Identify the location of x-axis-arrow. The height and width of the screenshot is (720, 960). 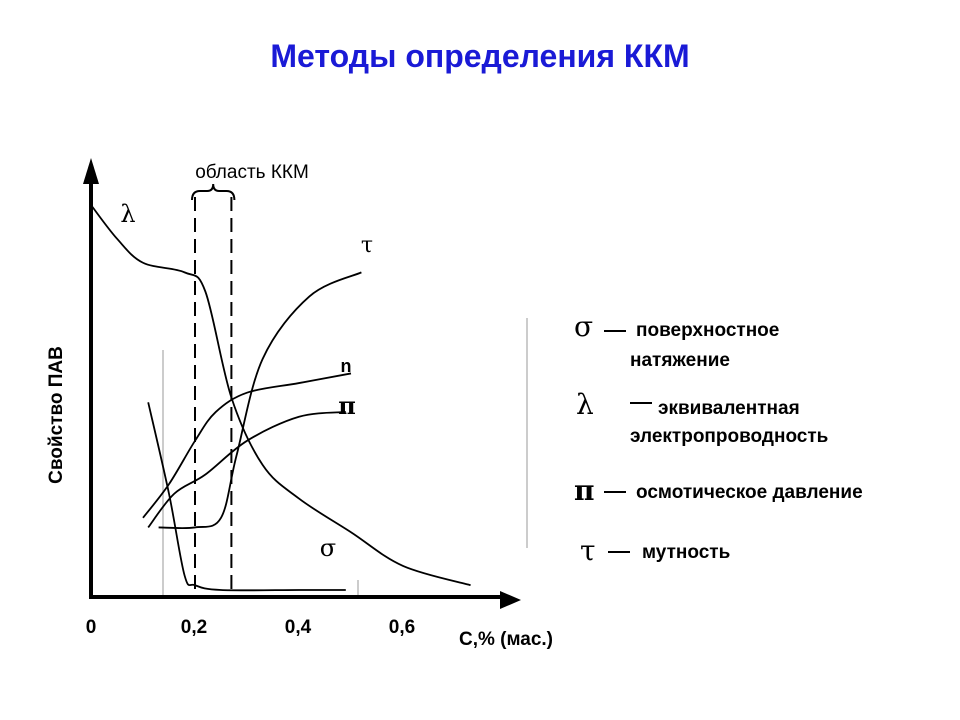
(510, 600).